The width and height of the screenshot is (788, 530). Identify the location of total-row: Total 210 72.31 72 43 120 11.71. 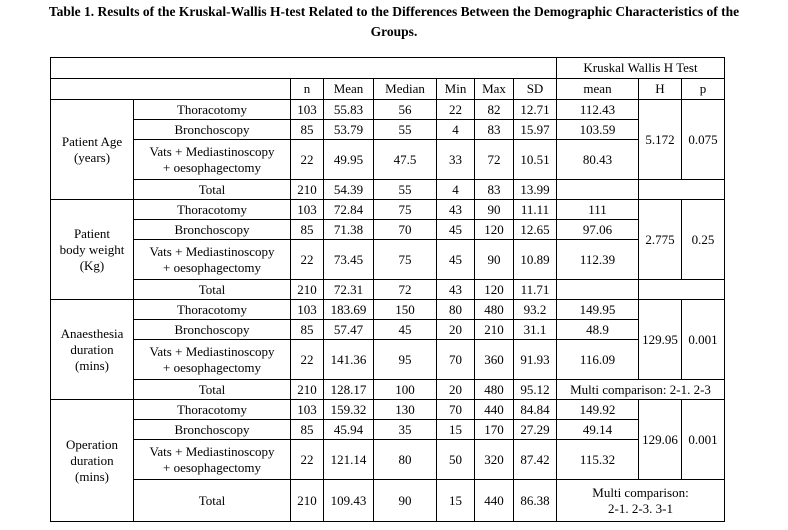
(388, 289).